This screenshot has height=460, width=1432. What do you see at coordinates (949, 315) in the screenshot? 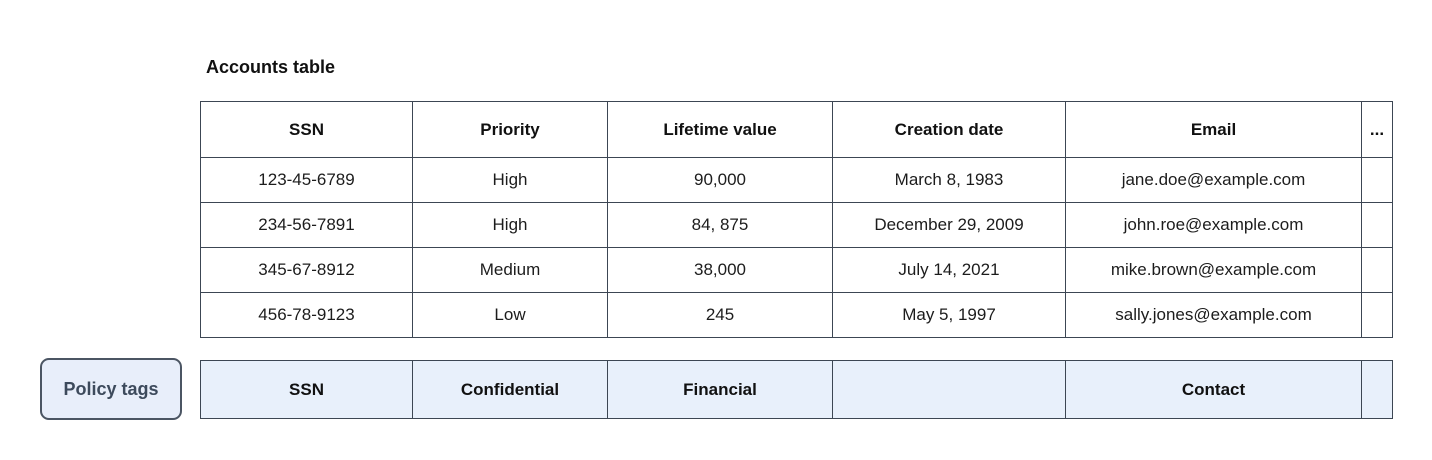
I see `table-cell: May 5, 1997` at bounding box center [949, 315].